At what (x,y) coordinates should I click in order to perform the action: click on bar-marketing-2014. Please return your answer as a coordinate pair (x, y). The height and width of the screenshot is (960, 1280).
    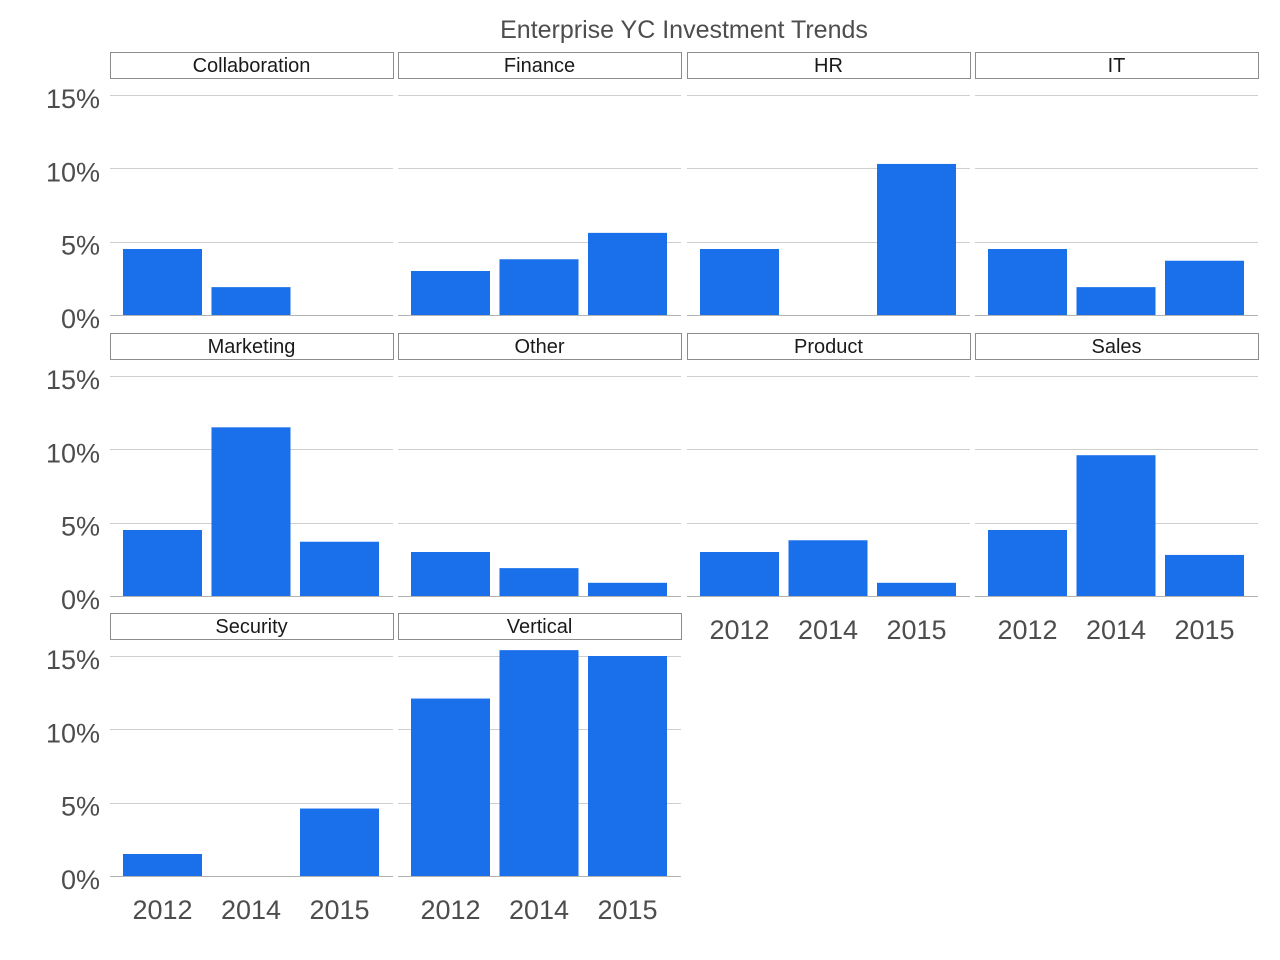
    Looking at the image, I should click on (251, 511).